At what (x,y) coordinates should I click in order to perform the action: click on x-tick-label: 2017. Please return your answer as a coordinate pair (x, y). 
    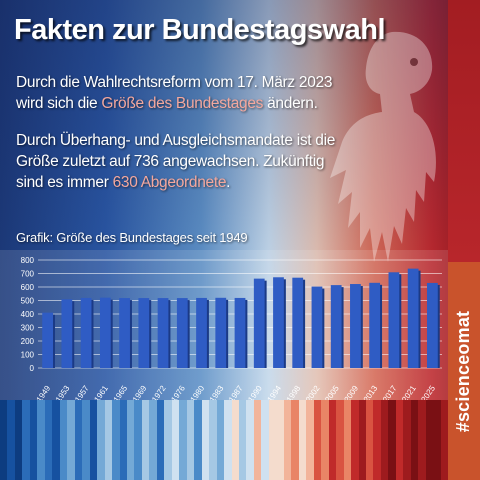
    Looking at the image, I should click on (390, 392).